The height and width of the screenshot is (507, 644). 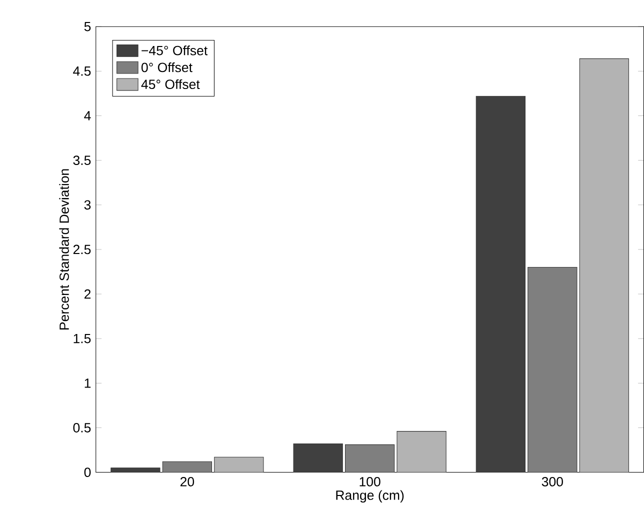 What do you see at coordinates (175, 51) in the screenshot?
I see `legend-label: −45° Offset` at bounding box center [175, 51].